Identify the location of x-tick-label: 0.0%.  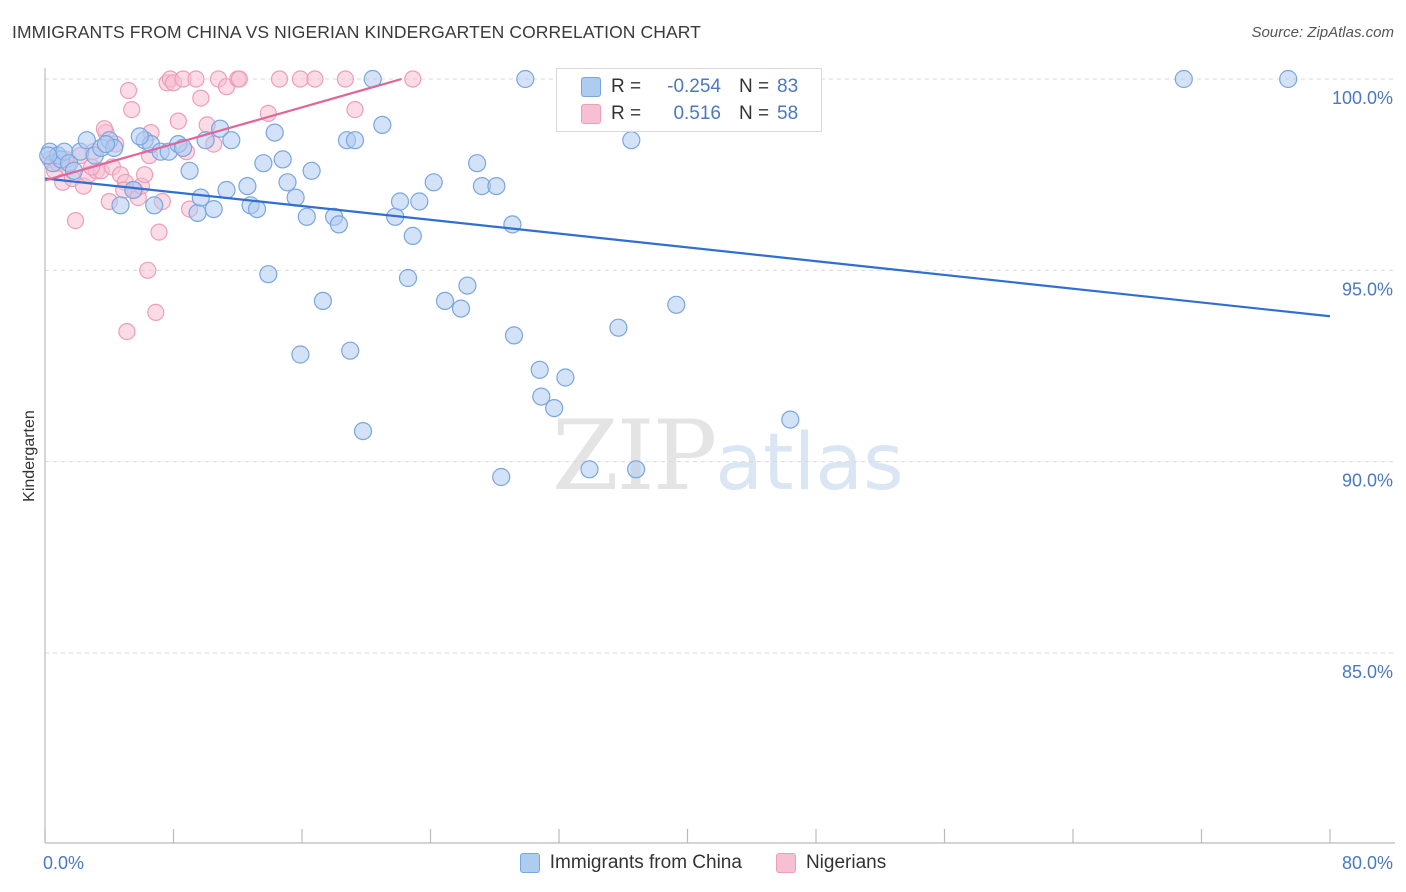
(63, 863).